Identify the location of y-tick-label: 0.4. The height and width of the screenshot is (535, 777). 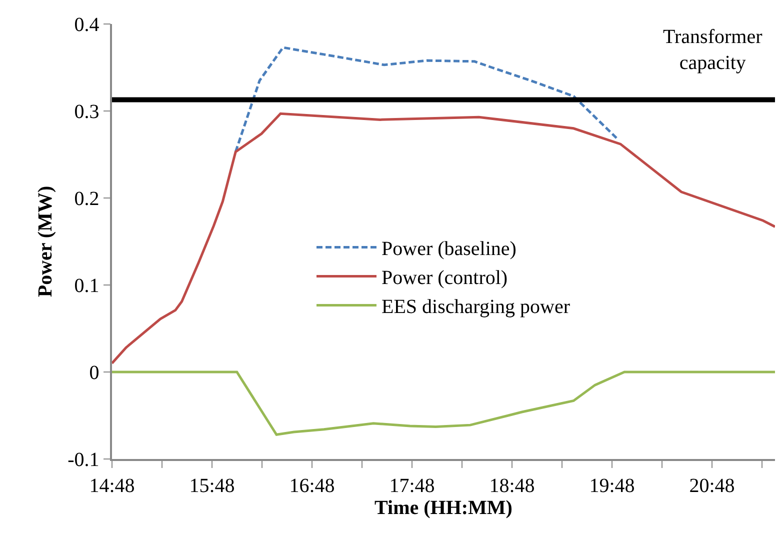
(87, 25).